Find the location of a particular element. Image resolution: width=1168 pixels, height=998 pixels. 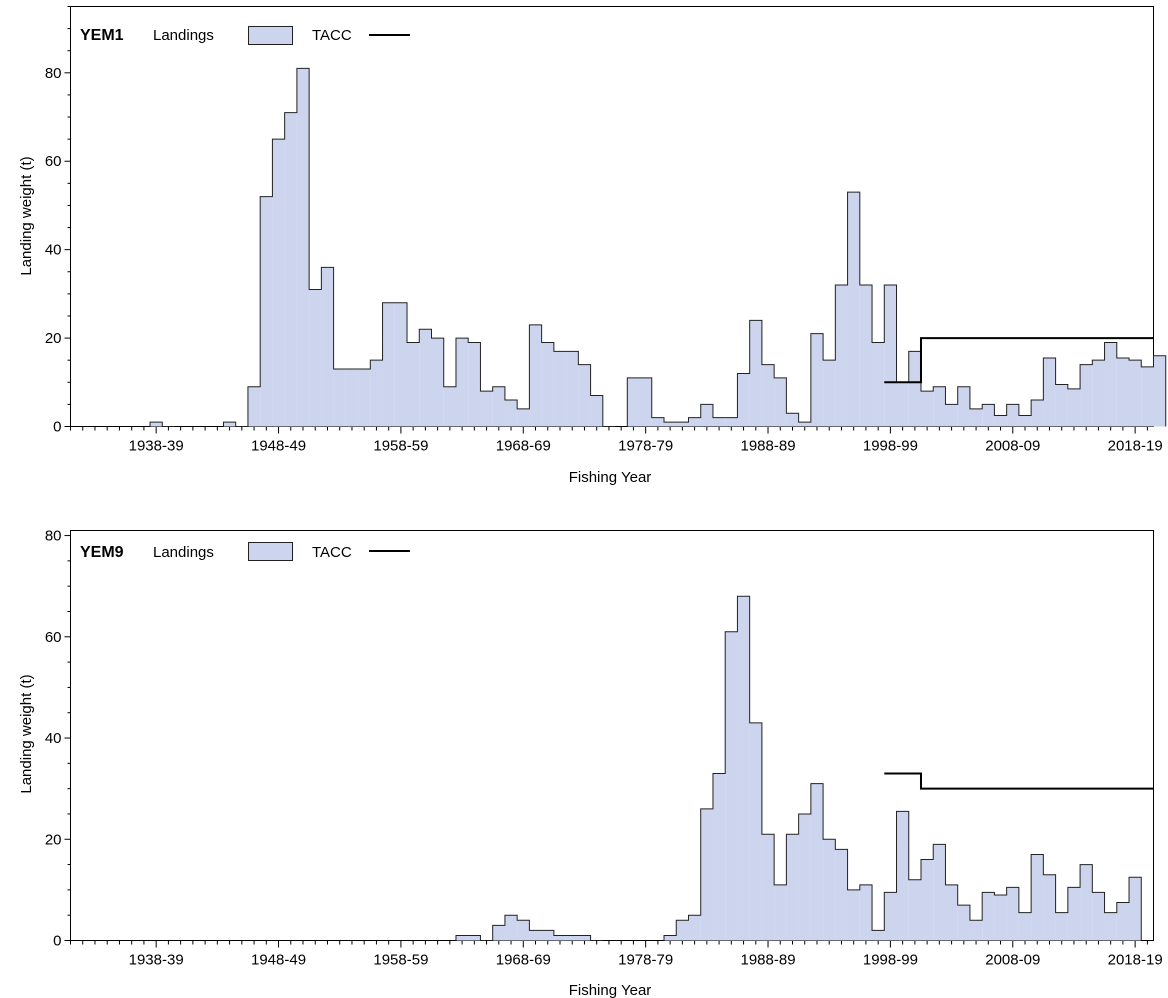

x-axis-label: Fishing Year is located at coordinates (610, 990).